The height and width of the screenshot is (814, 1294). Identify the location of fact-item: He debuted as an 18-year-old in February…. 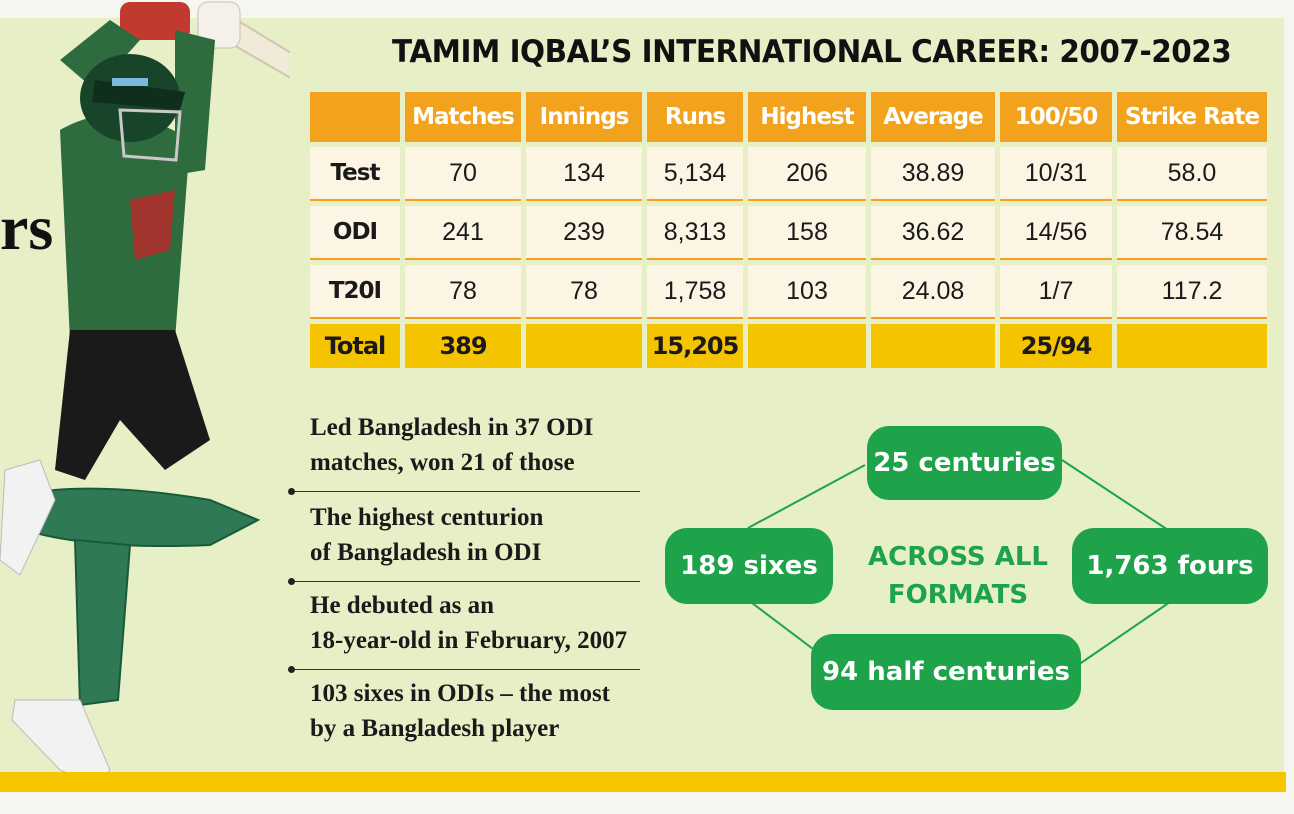
(468, 623).